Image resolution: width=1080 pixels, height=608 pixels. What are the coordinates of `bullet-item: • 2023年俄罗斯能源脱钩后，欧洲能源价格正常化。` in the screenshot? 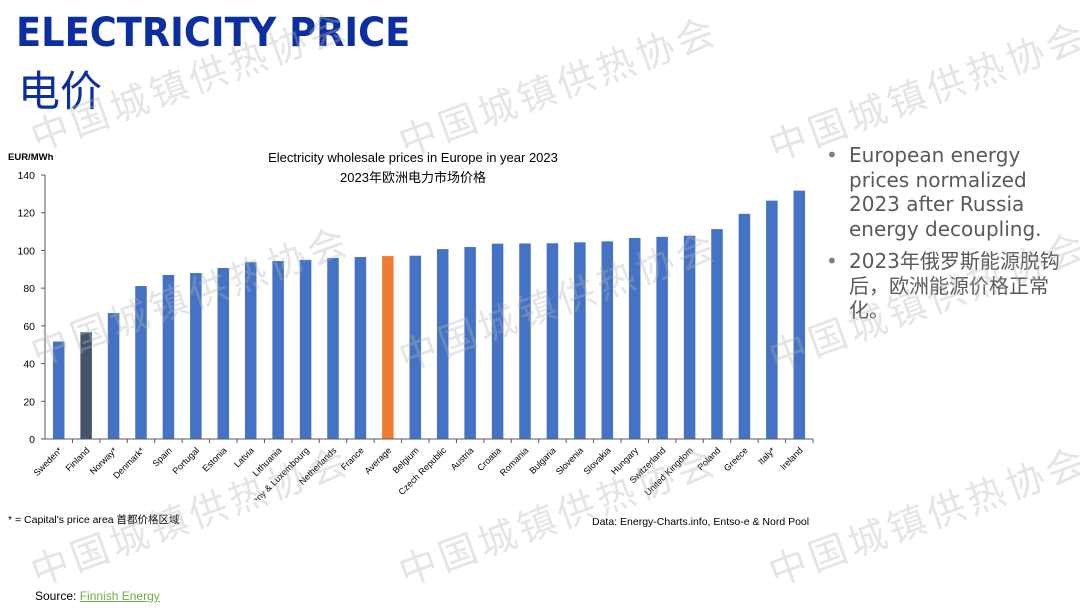 It's located at (946, 286).